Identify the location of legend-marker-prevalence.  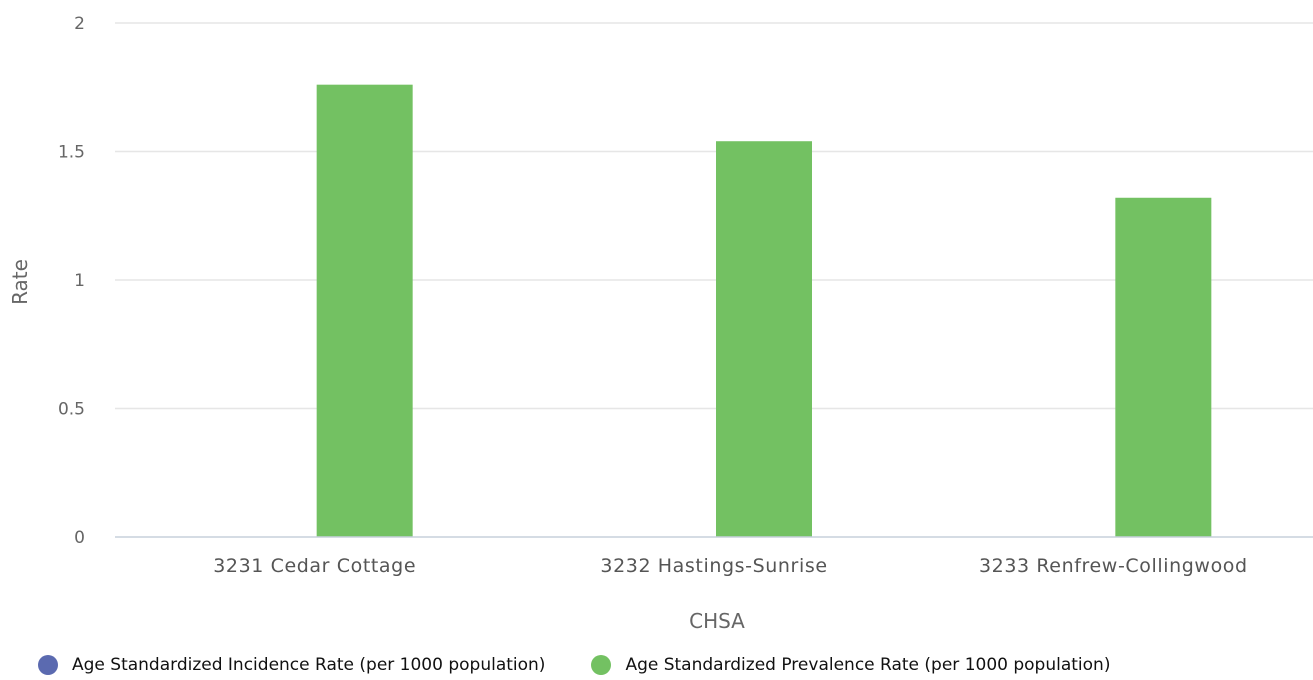
(601, 665).